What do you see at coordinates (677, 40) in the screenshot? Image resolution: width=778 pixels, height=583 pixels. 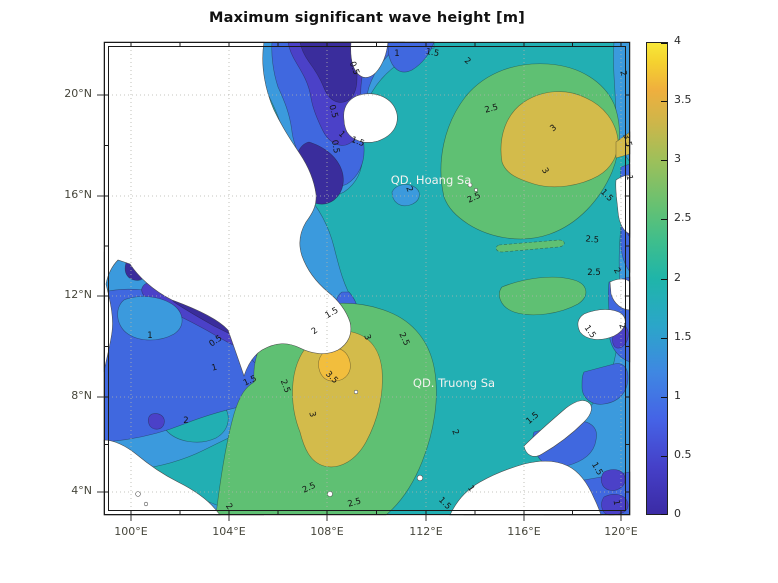 I see `colorbar-tick-label: 4` at bounding box center [677, 40].